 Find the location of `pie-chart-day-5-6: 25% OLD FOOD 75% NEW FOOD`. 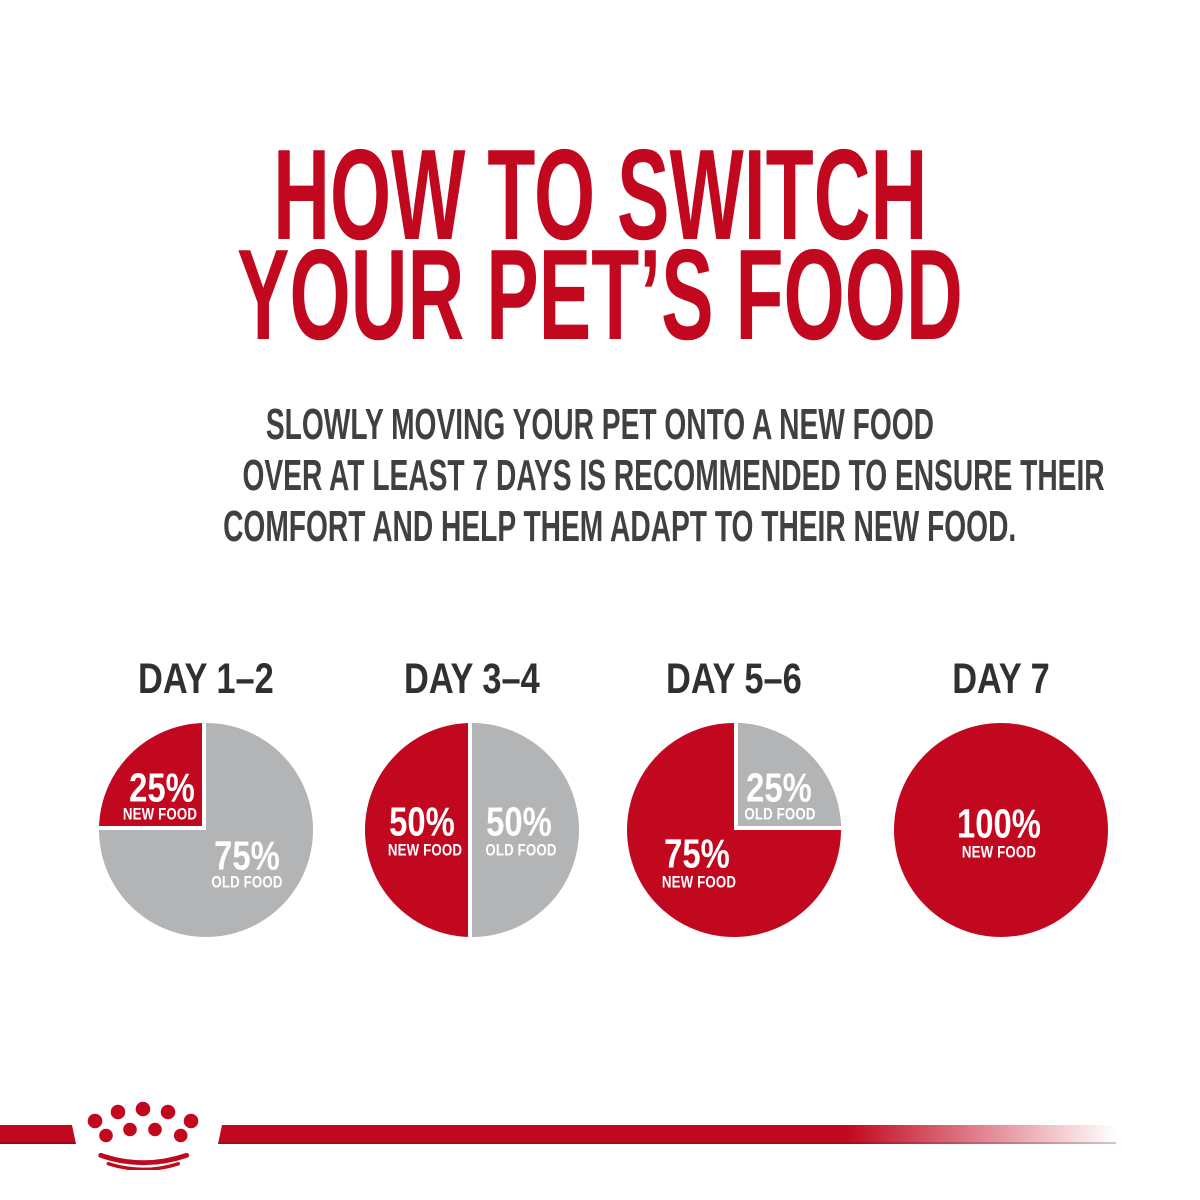

pie-chart-day-5-6: 25% OLD FOOD 75% NEW FOOD is located at coordinates (734, 830).